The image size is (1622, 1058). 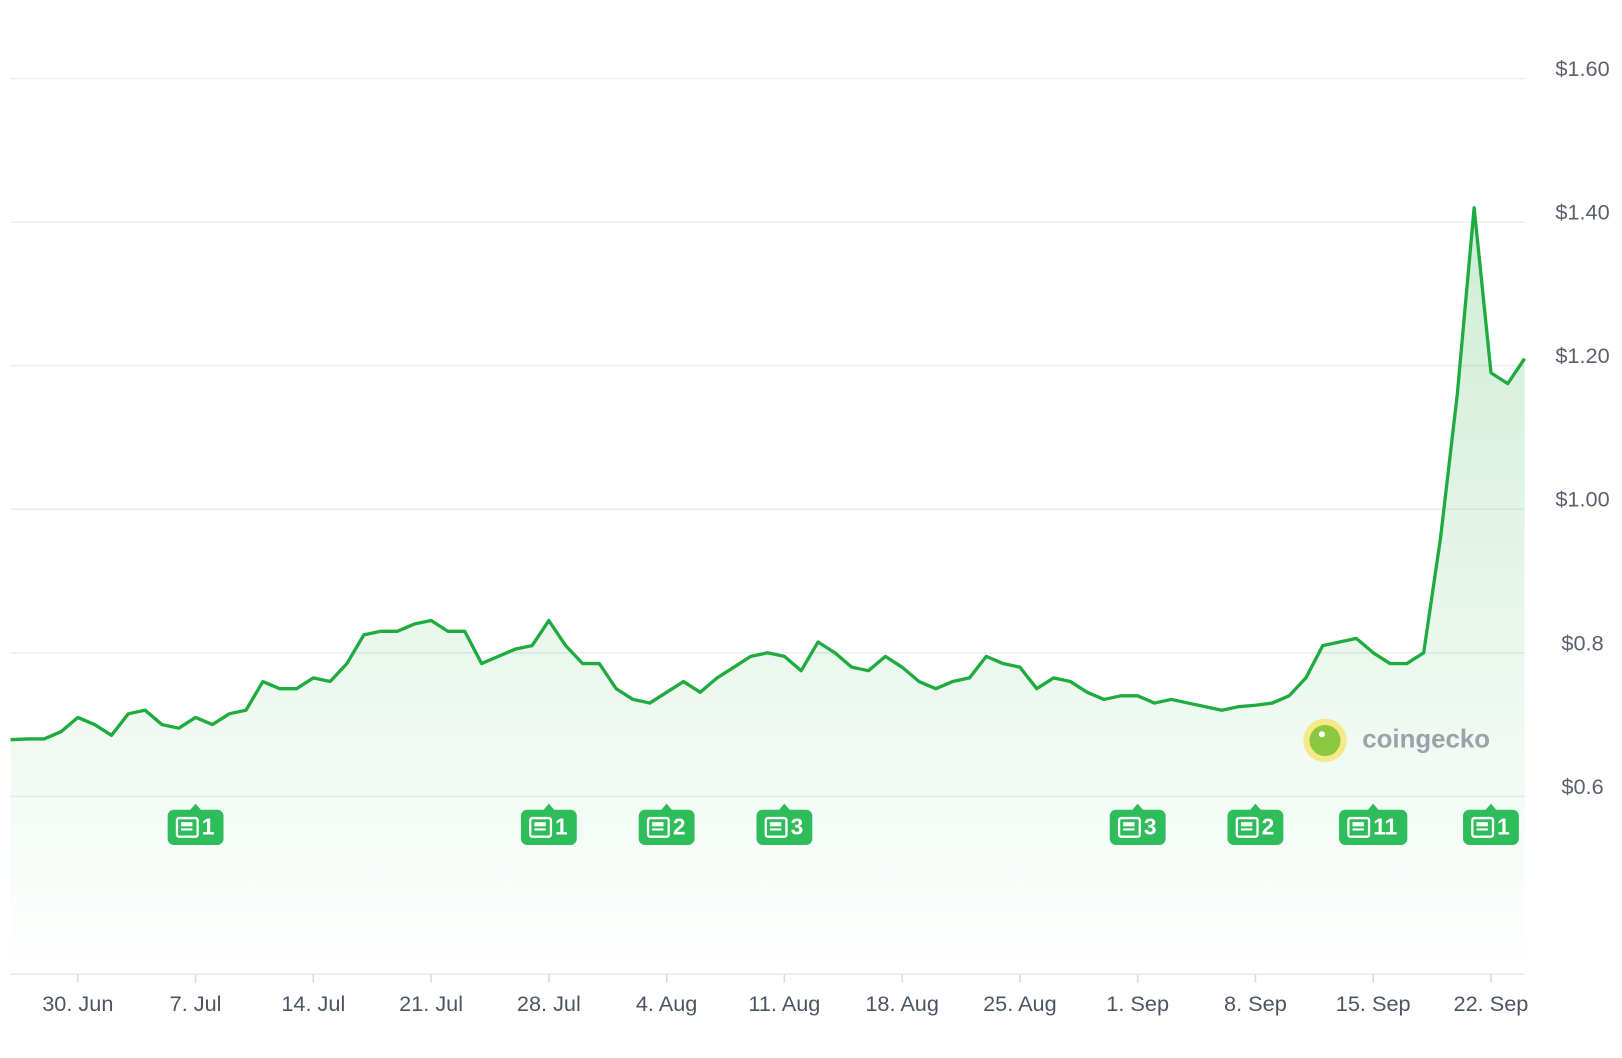 What do you see at coordinates (902, 1003) in the screenshot?
I see `x-tick-label: 18. Aug` at bounding box center [902, 1003].